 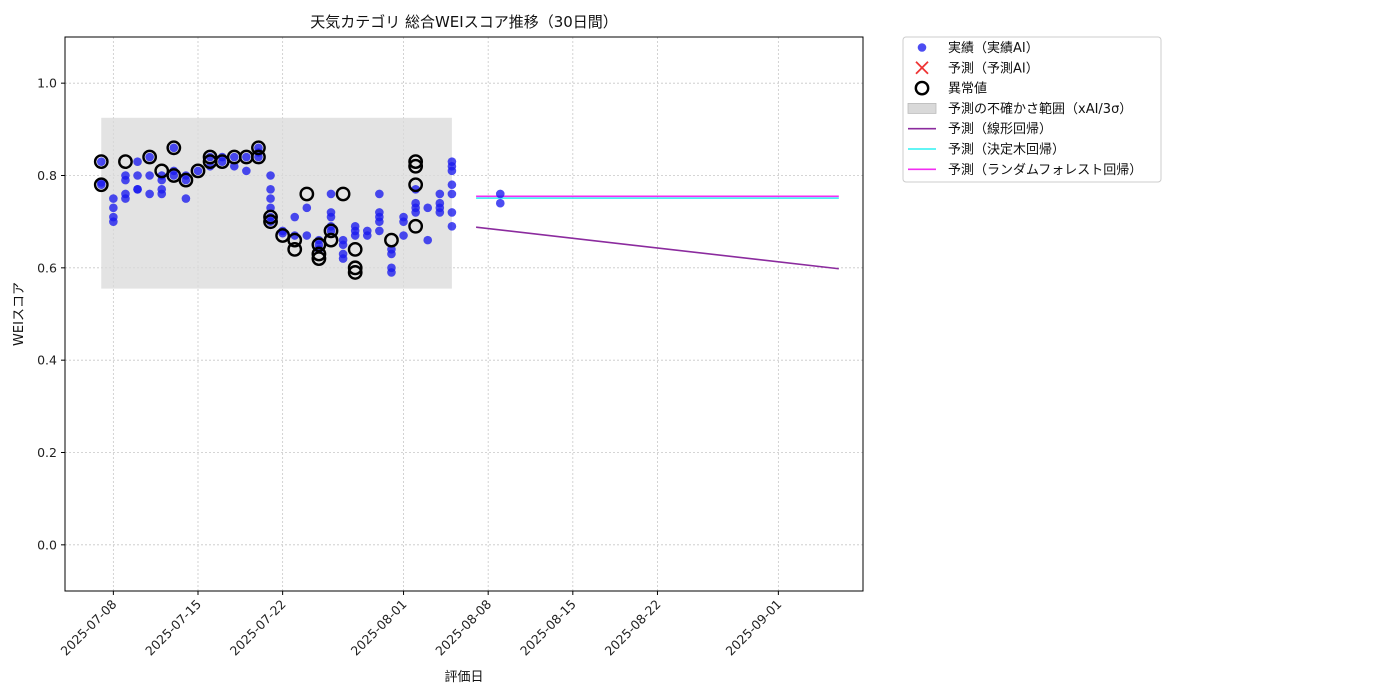 What do you see at coordinates (89, 627) in the screenshot?
I see `x-tick-label: 2025-07-08` at bounding box center [89, 627].